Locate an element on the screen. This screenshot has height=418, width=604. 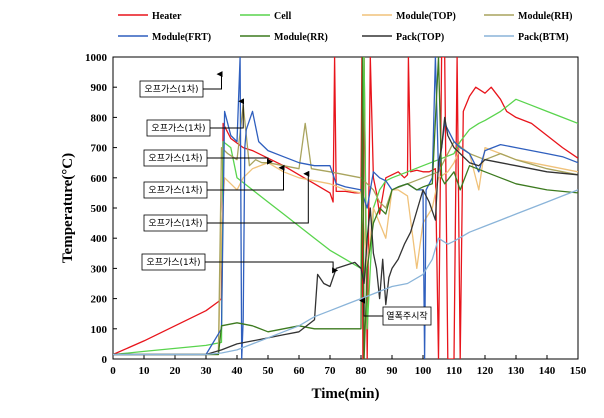
annotation-label: 열폭주시작 is located at coordinates (406, 316).